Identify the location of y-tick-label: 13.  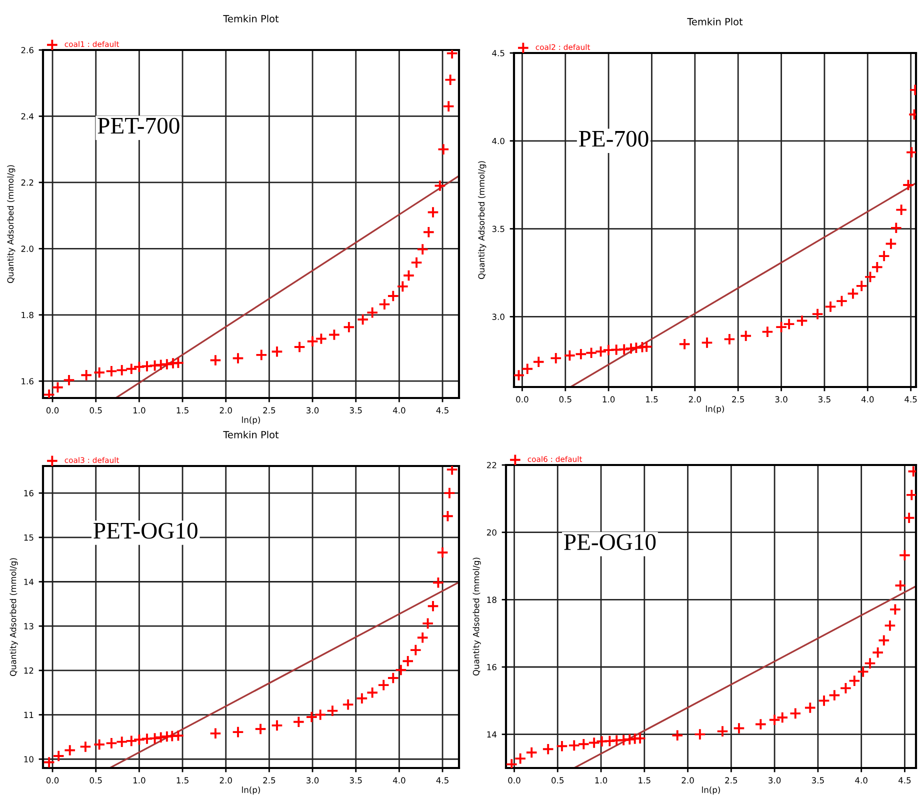
(29, 626).